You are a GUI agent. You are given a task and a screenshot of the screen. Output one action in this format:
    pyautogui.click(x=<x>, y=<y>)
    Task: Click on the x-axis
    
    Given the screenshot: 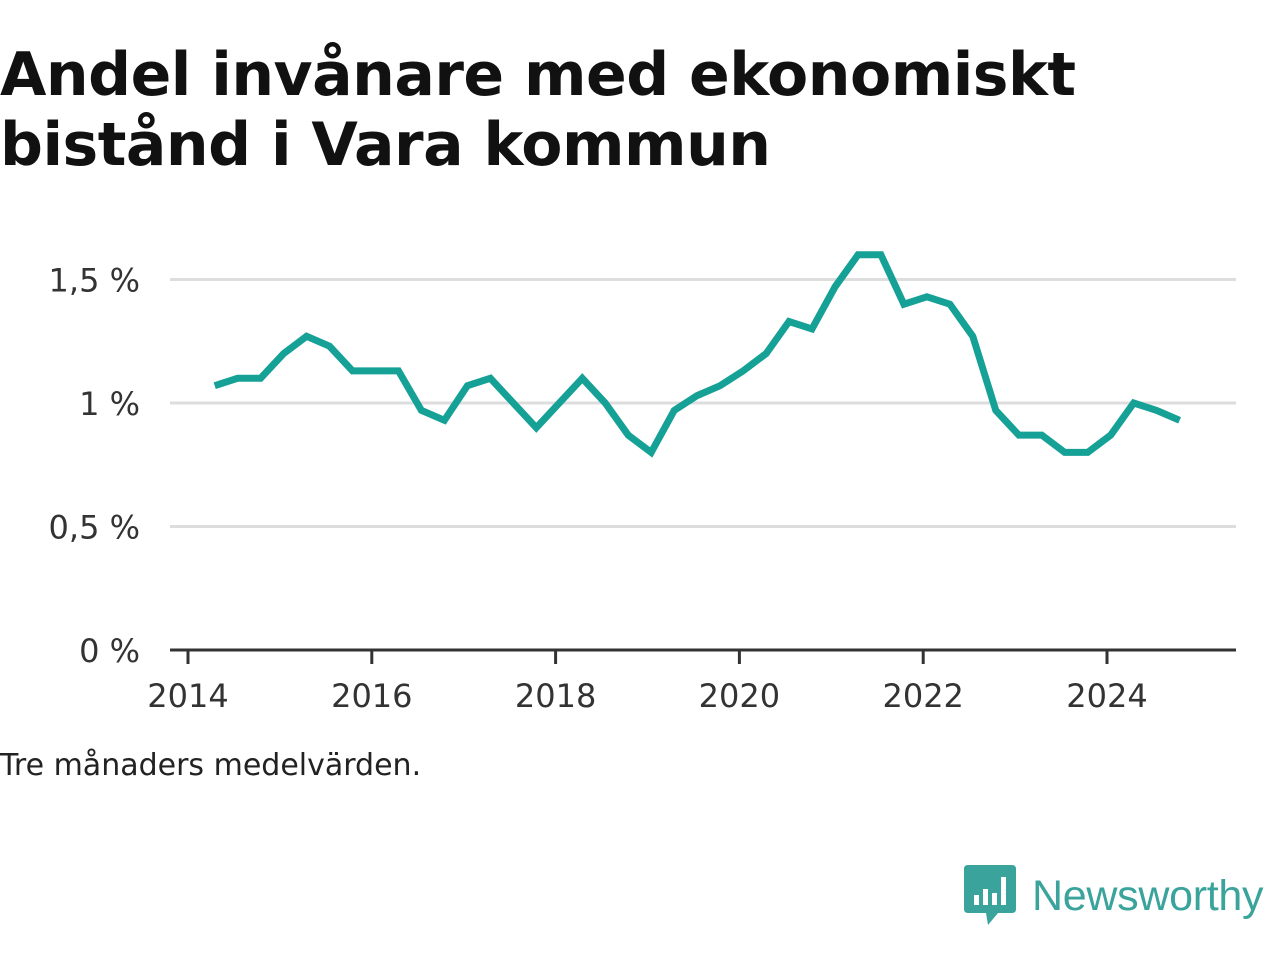 What is the action you would take?
    pyautogui.click(x=703, y=656)
    